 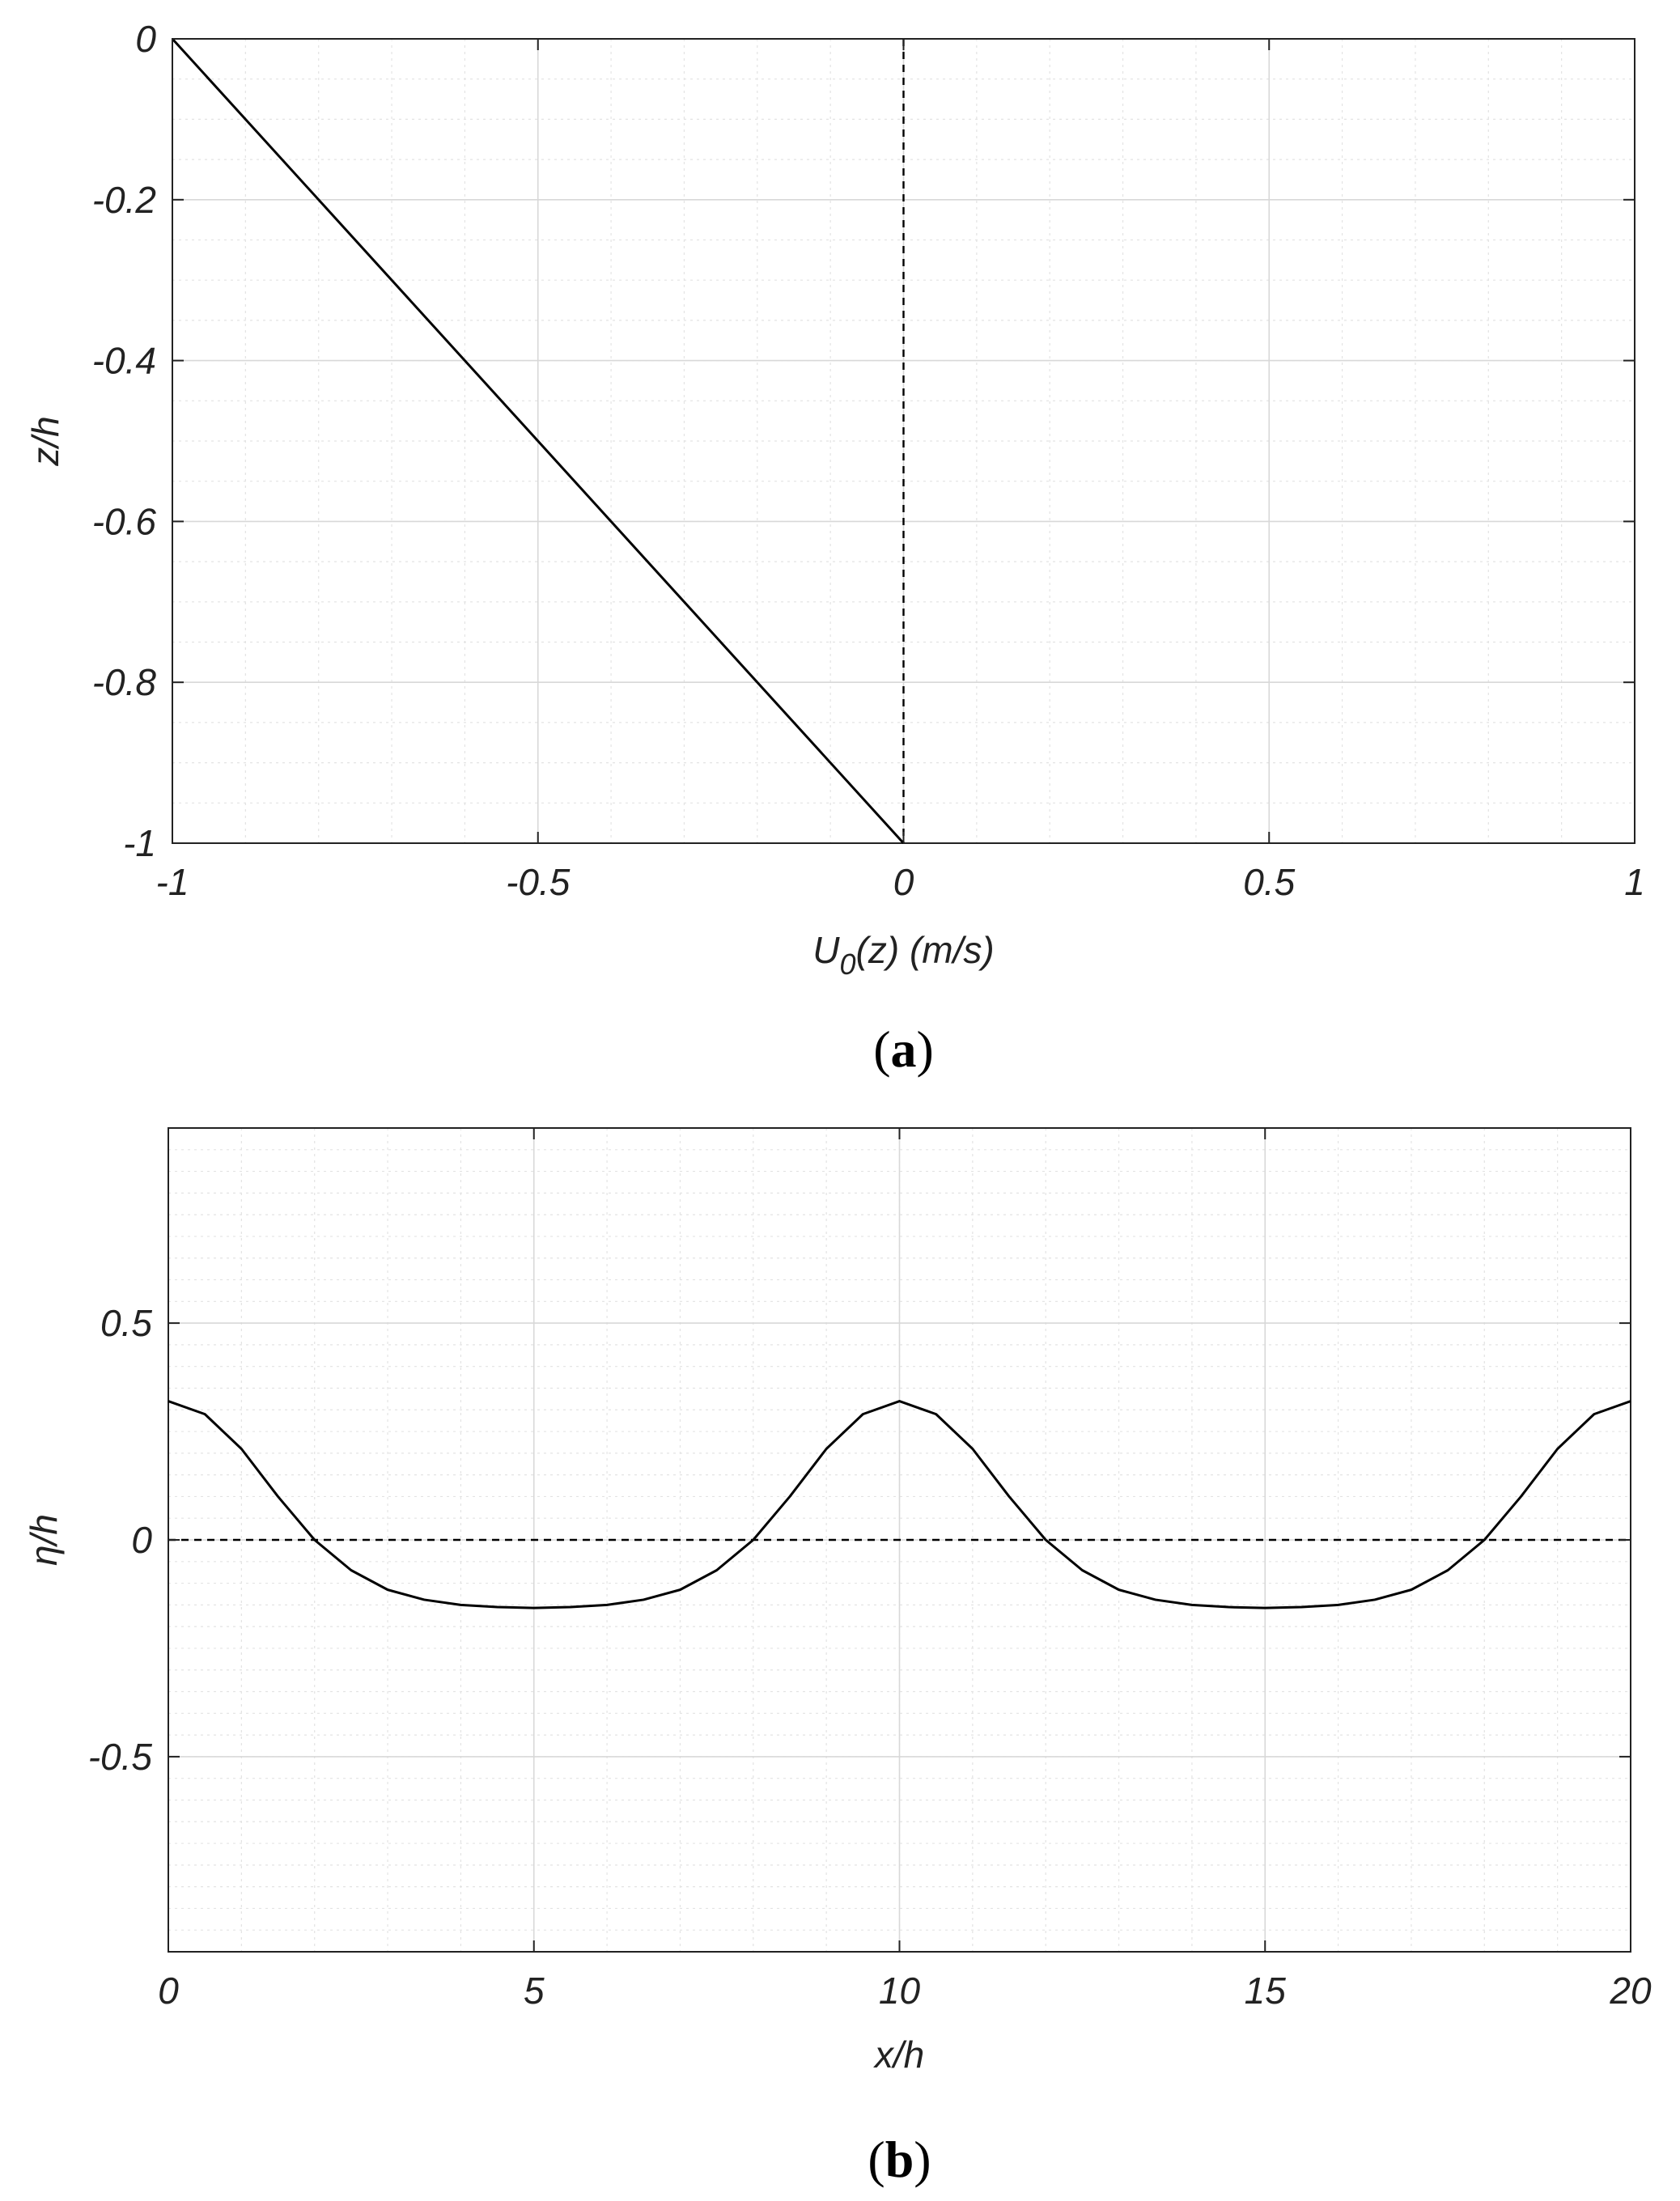 What do you see at coordinates (126, 1323) in the screenshot?
I see `panel-b-y-tick-label: 0.5` at bounding box center [126, 1323].